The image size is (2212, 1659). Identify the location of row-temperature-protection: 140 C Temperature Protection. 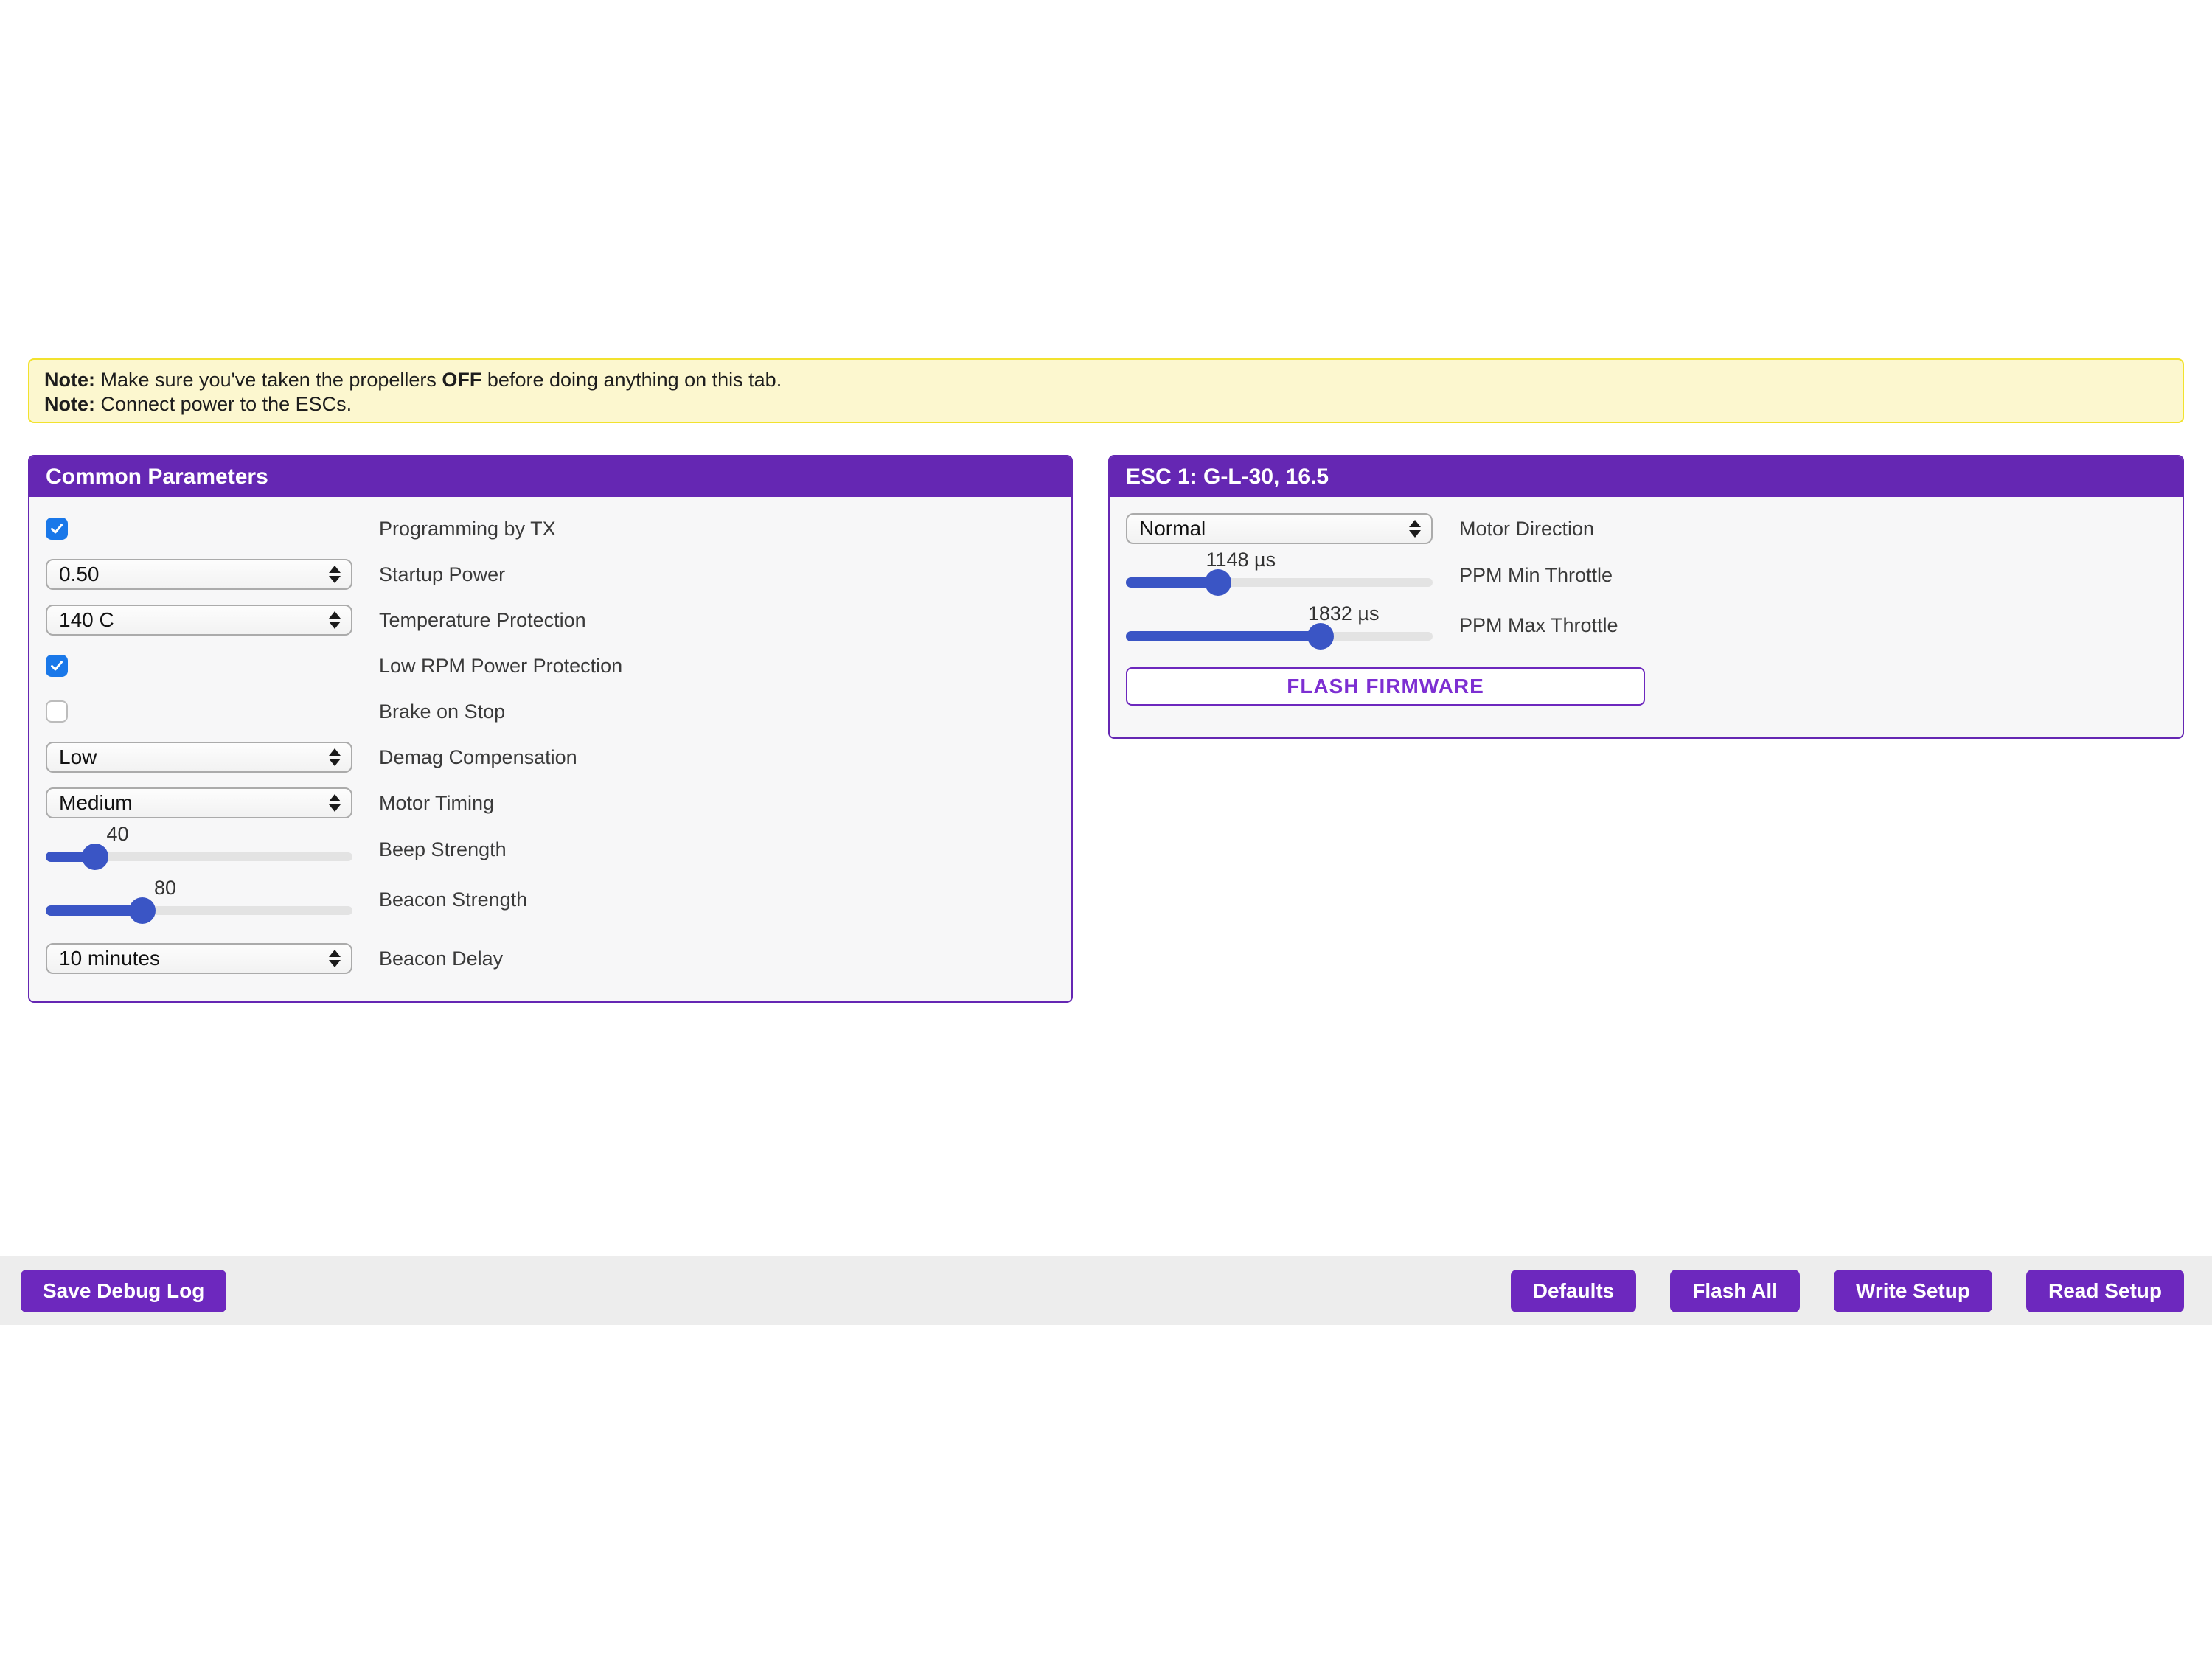
(550, 620).